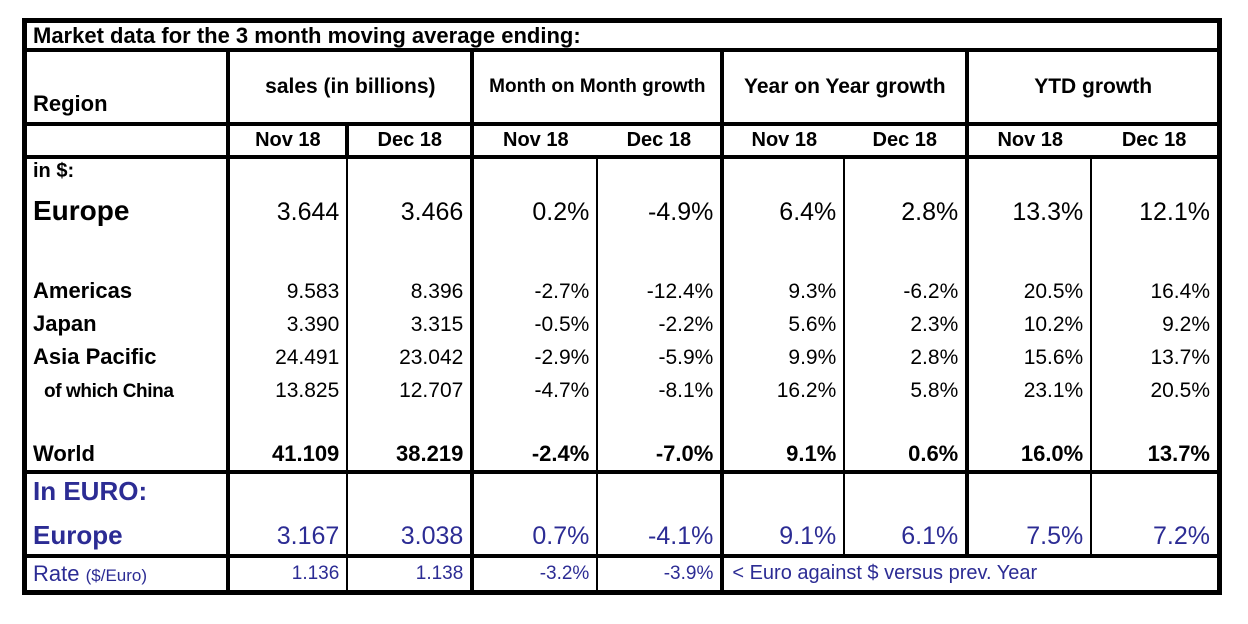 This screenshot has height=624, width=1248. I want to click on subheader-ytd-nov: Nov 18, so click(1028, 141).